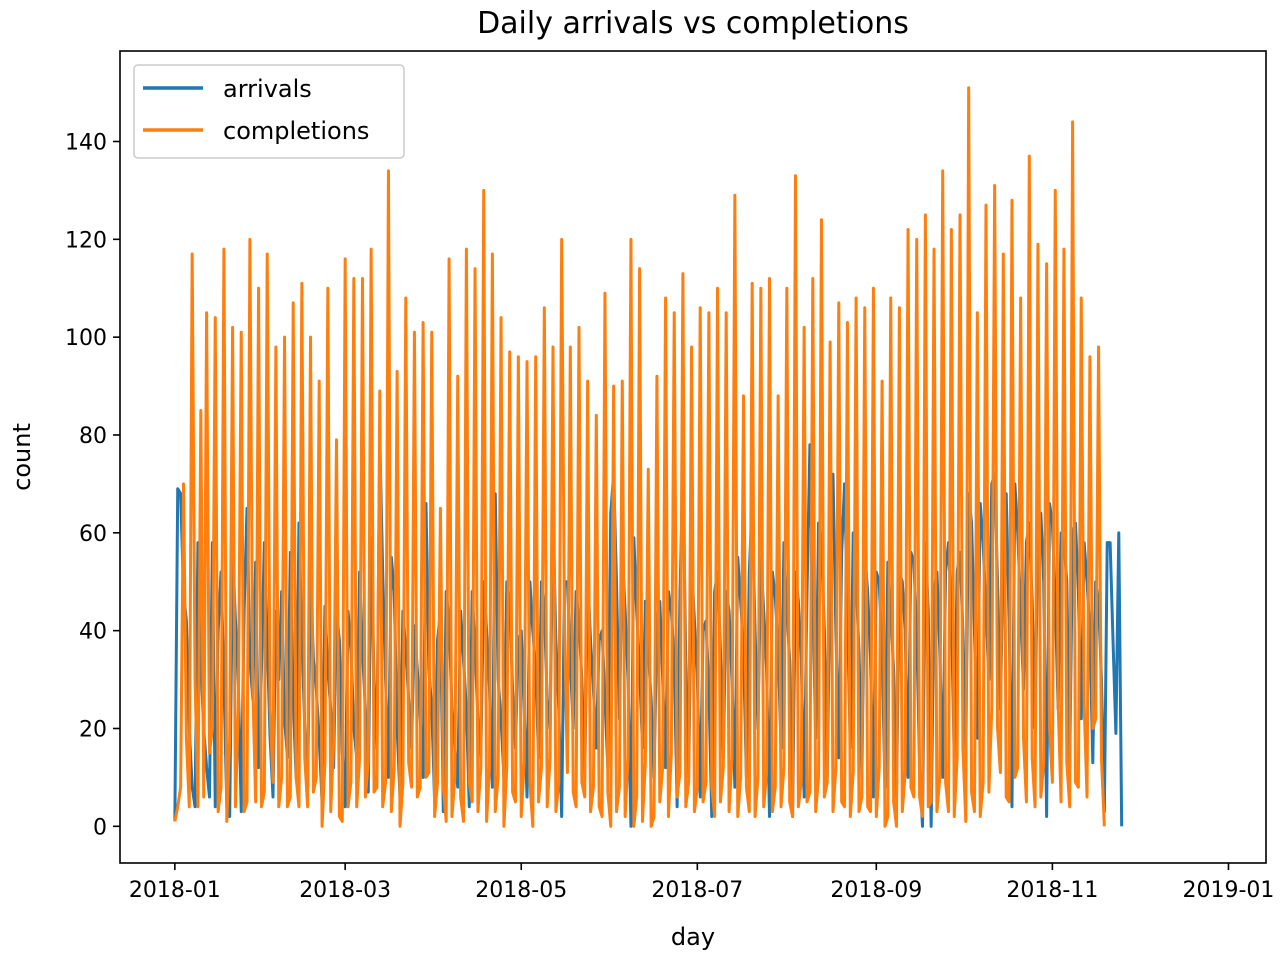 Image resolution: width=1280 pixels, height=960 pixels. Describe the element at coordinates (1229, 890) in the screenshot. I see `x-tick-label: 2019-01` at that location.